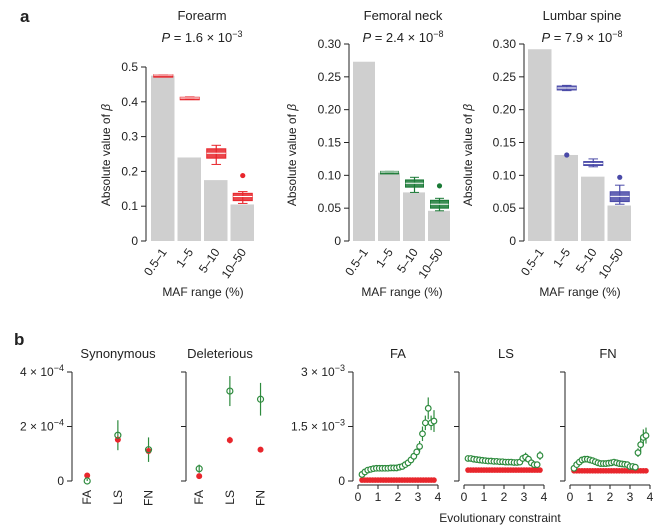 The height and width of the screenshot is (531, 665). What do you see at coordinates (224, 426) in the screenshot?
I see `chart-deleterious: Deleterious FA LS FN` at bounding box center [224, 426].